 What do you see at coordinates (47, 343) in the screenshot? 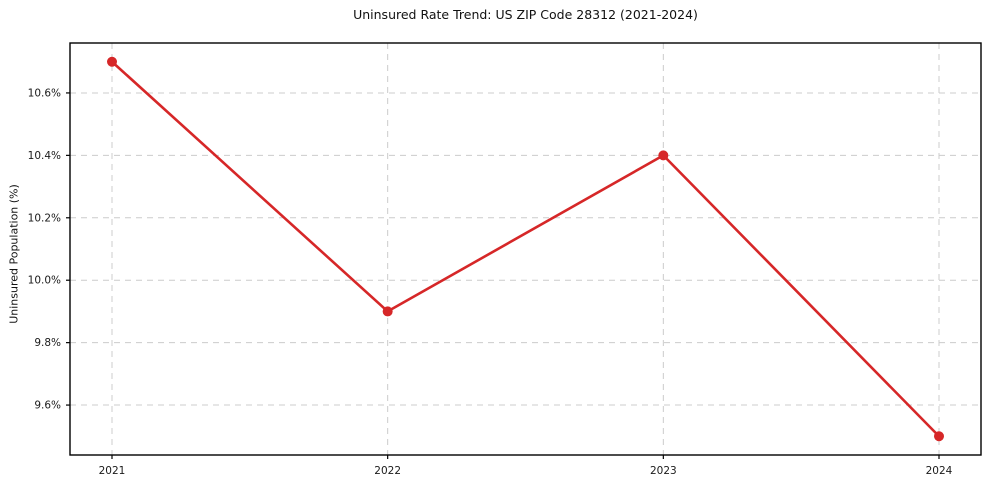
I see `y-tick-label: 9.8%` at bounding box center [47, 343].